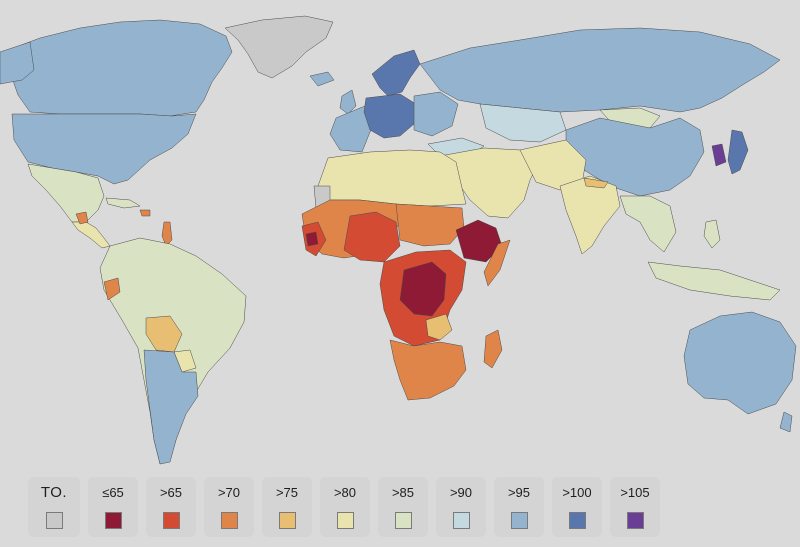  I want to click on russia, so click(600, 70).